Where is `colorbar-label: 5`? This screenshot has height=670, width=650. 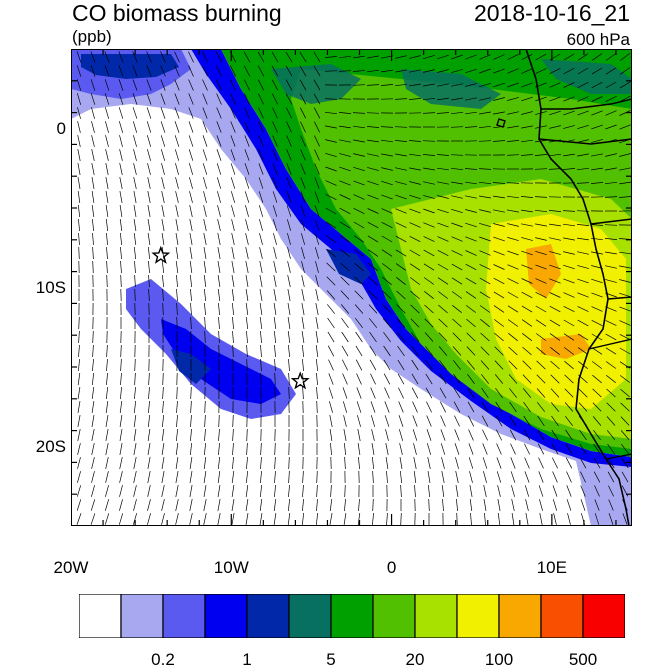 colorbar-label: 5 is located at coordinates (330, 660).